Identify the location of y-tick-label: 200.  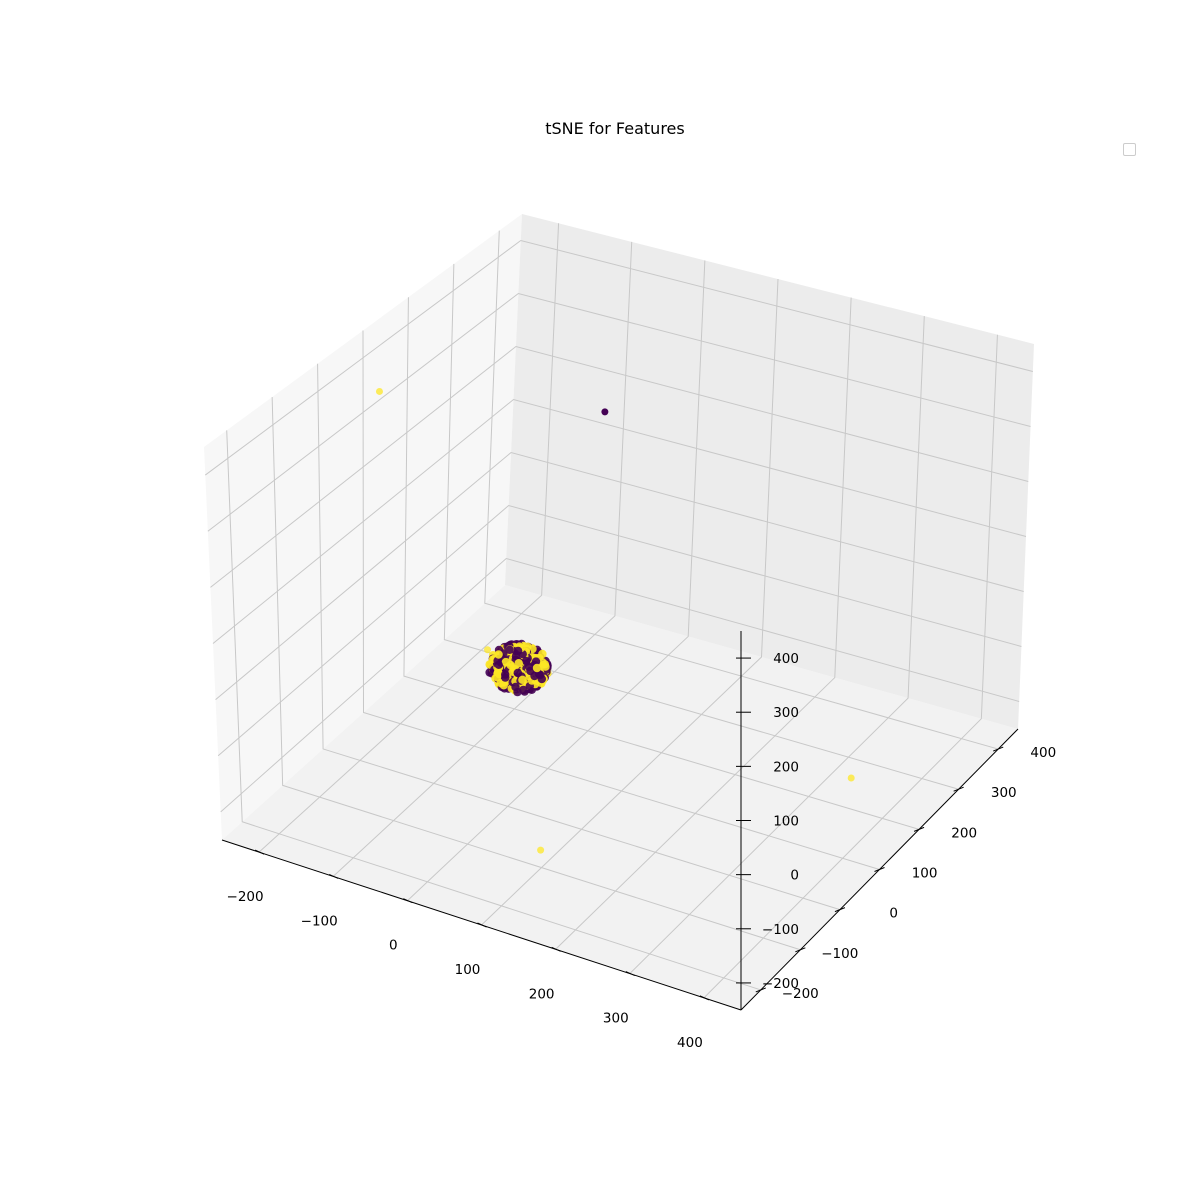
(964, 833).